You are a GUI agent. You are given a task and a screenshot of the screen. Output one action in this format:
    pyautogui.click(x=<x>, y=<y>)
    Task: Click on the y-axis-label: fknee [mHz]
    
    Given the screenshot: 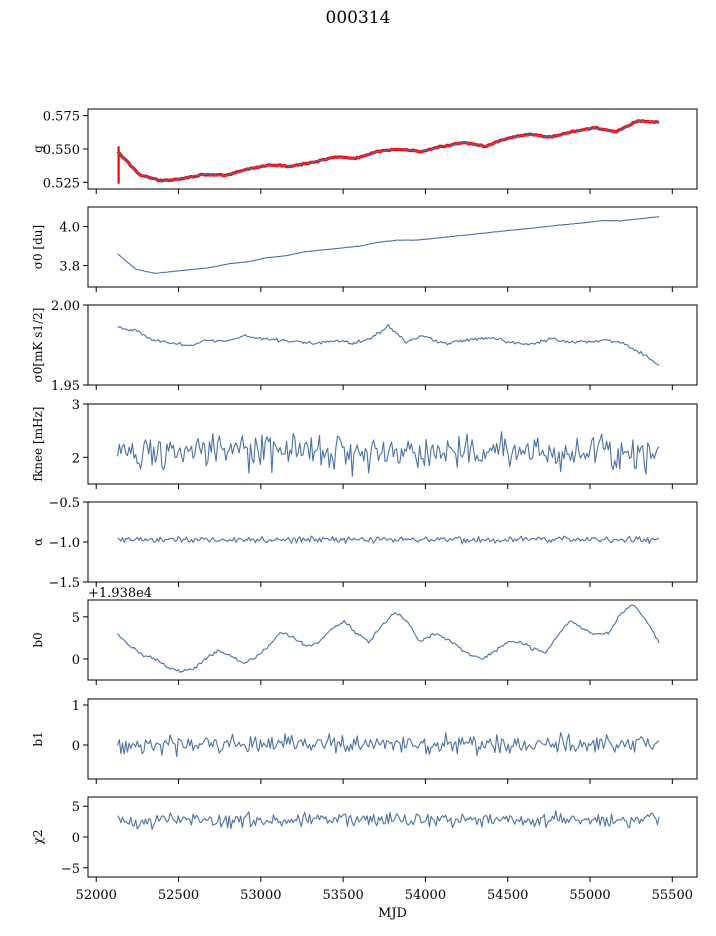 What is the action you would take?
    pyautogui.click(x=38, y=444)
    